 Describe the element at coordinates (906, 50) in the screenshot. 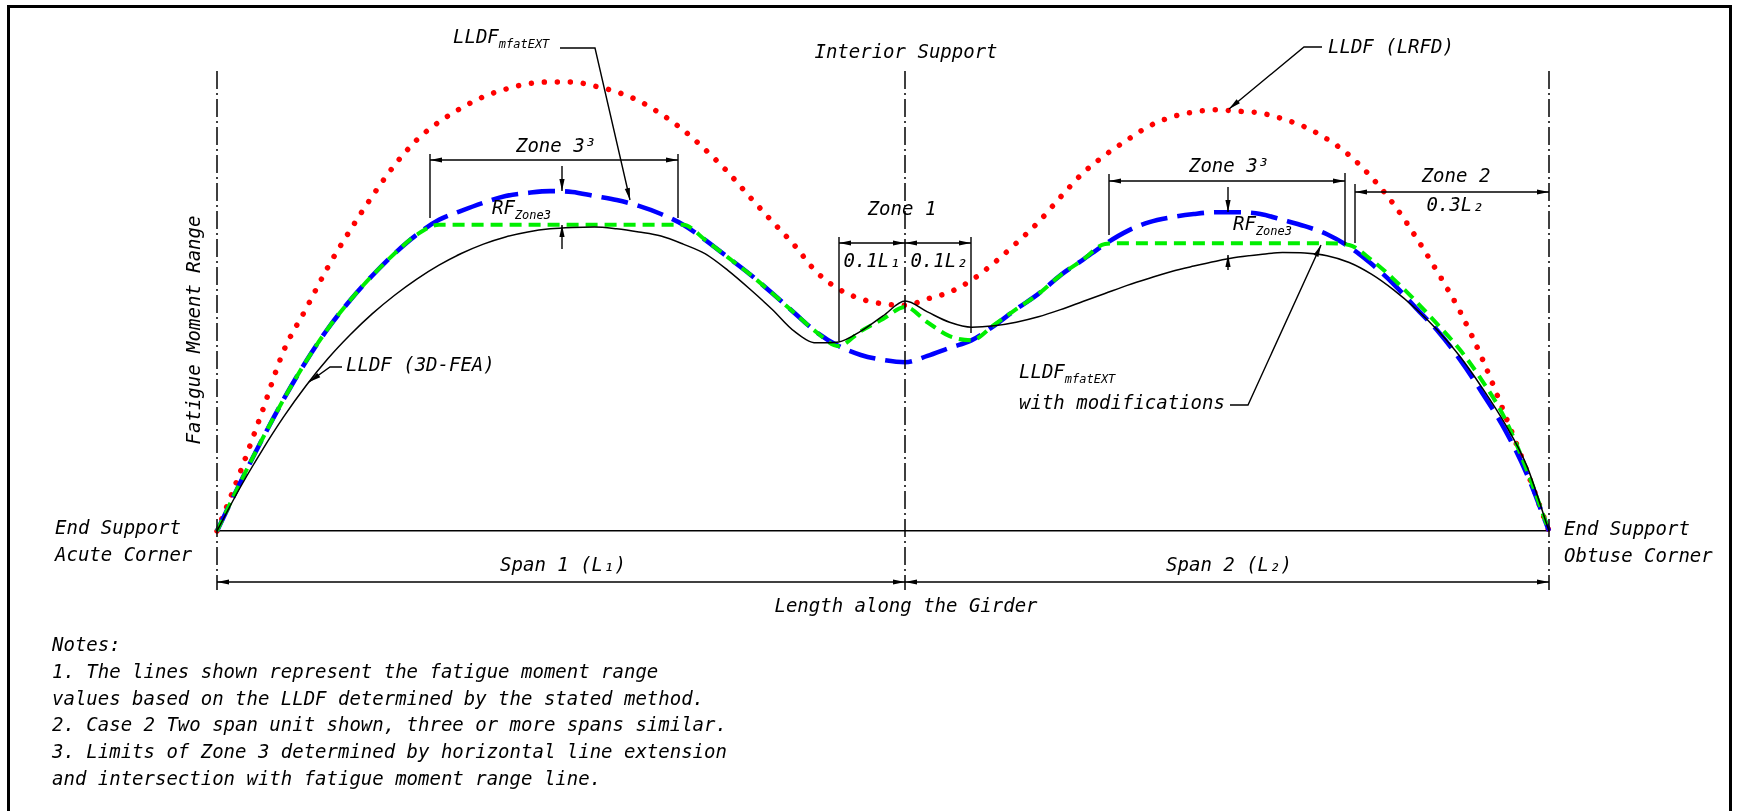

I see `text: Interior Support` at that location.